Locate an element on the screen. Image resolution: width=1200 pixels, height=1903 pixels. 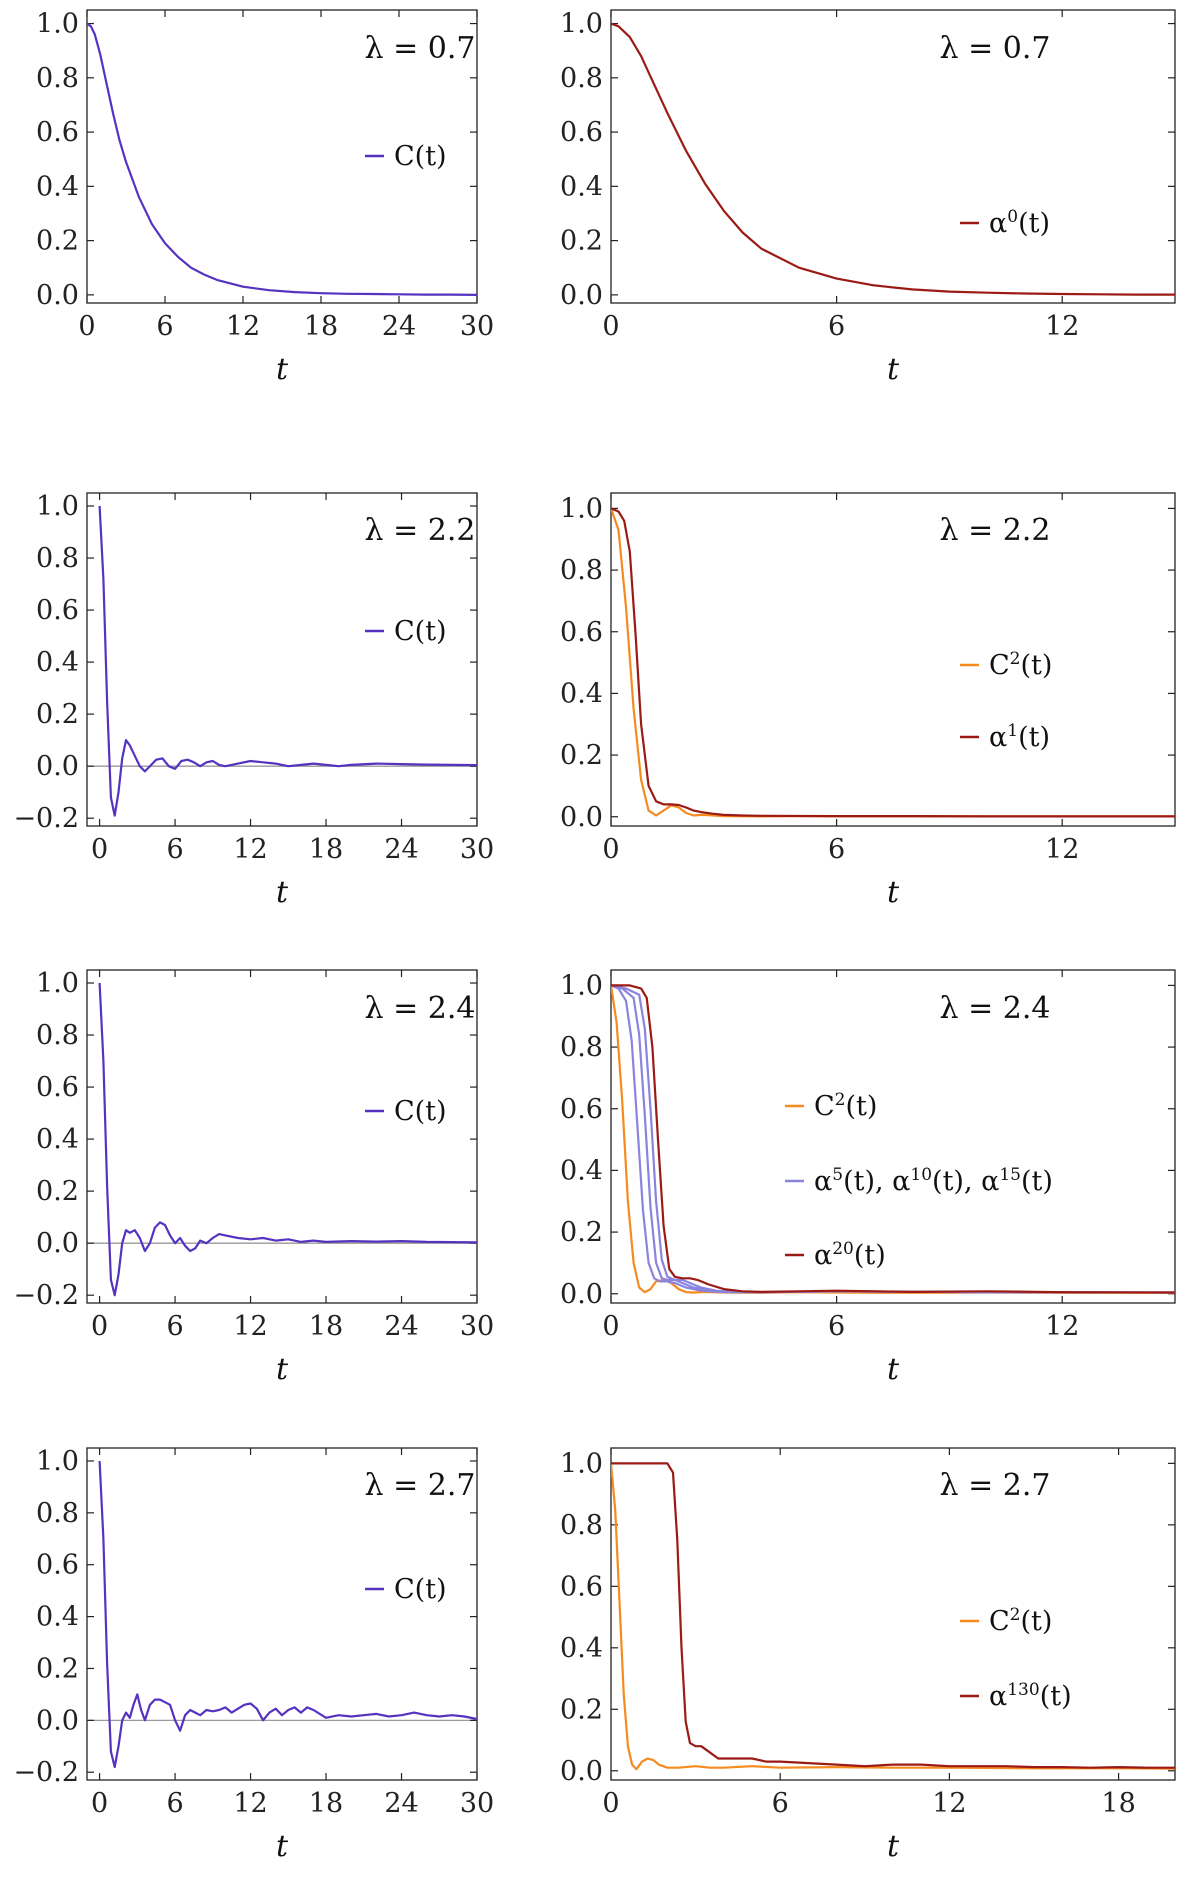
x-tick-label: 30 is located at coordinates (477, 1803).